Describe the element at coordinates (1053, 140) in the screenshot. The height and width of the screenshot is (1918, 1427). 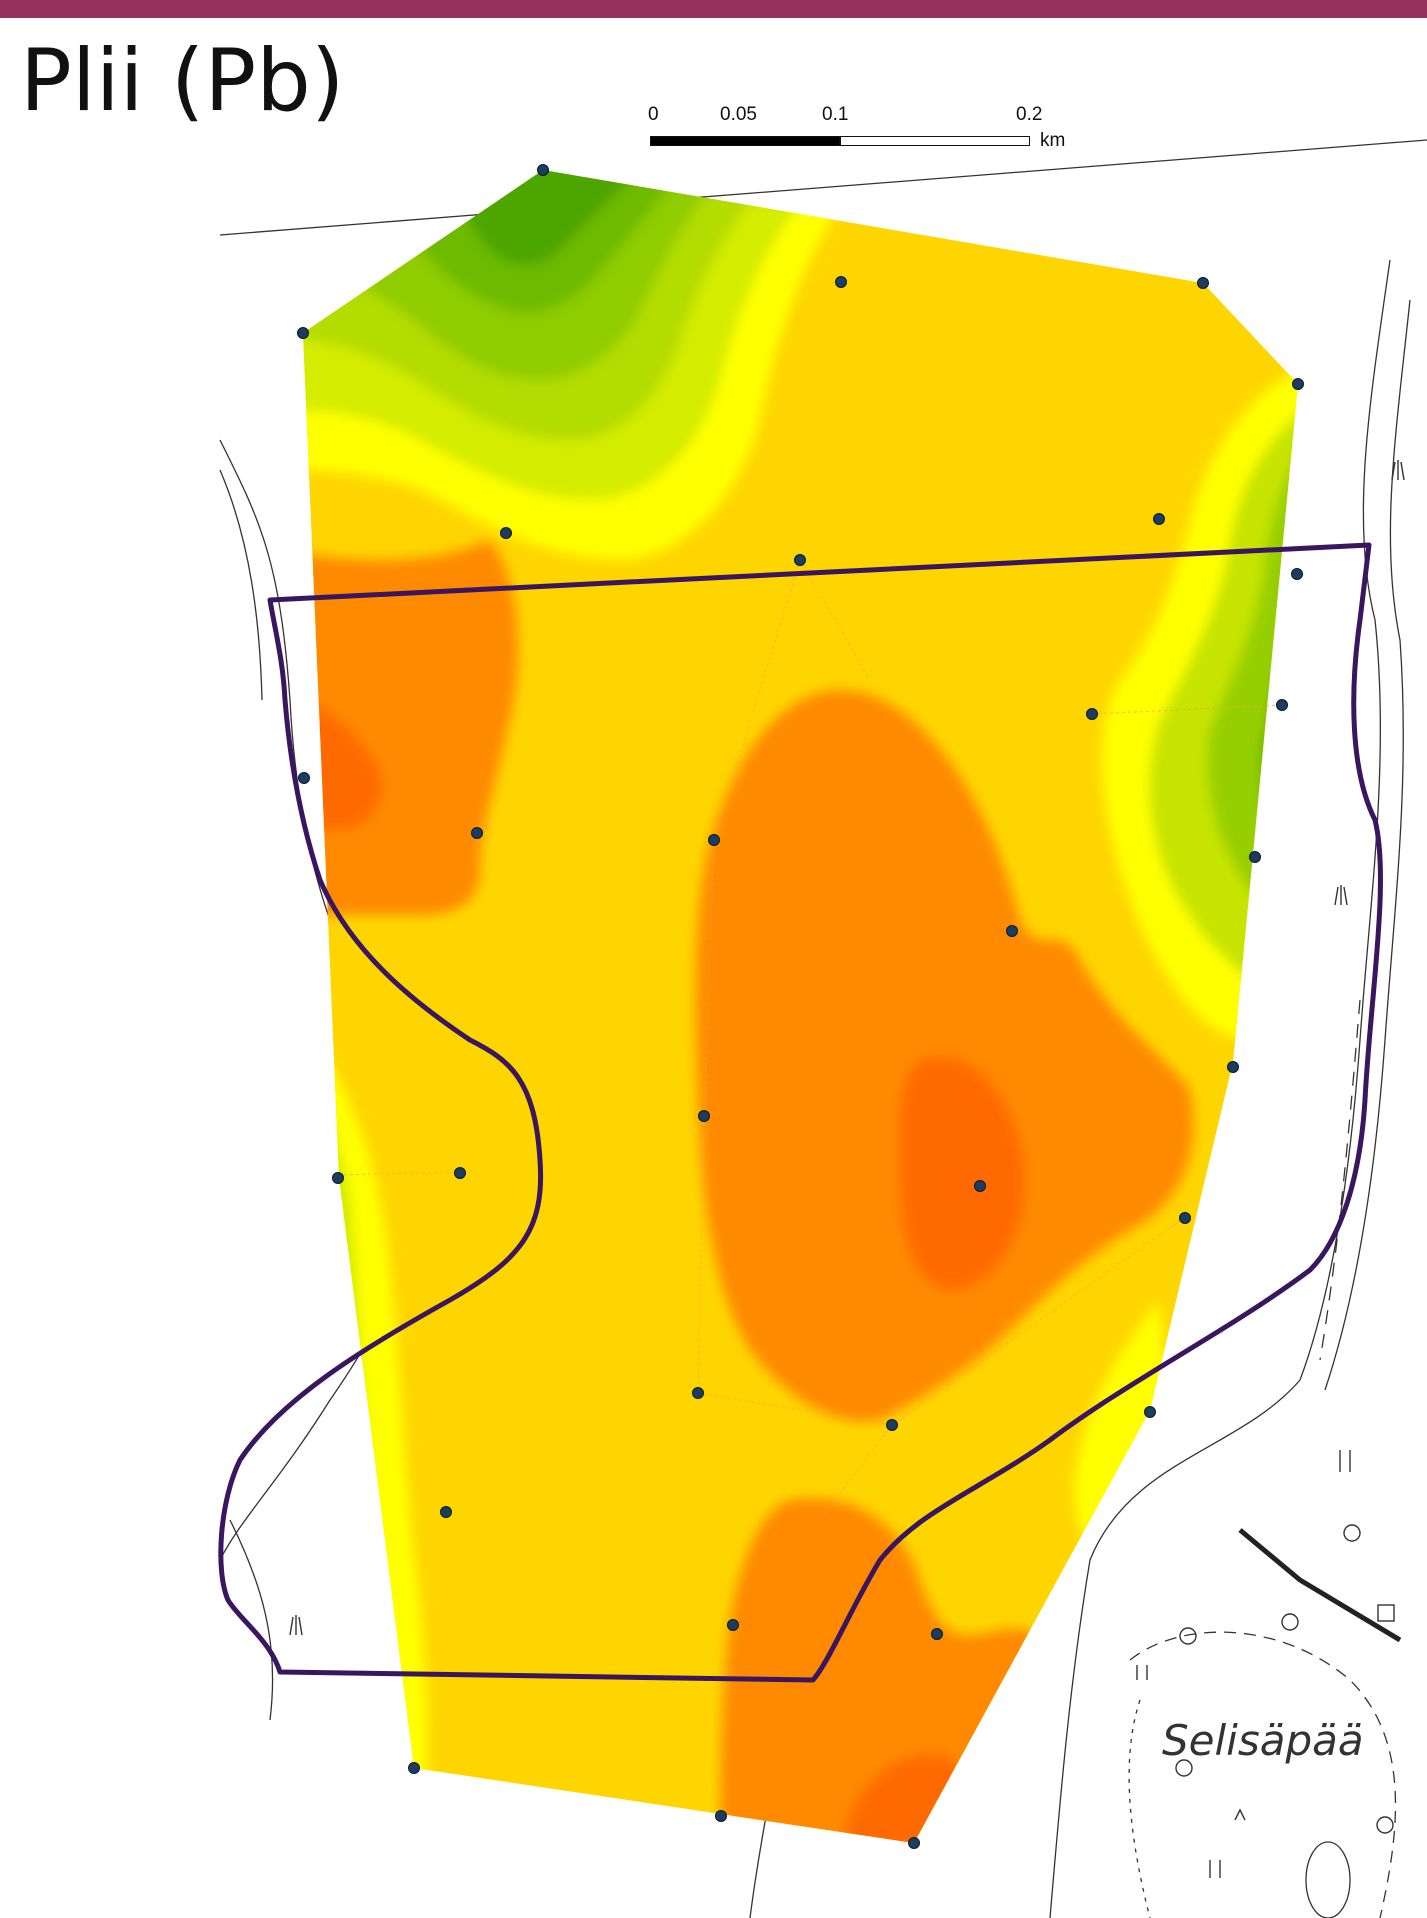
I see `scale-unit: km` at that location.